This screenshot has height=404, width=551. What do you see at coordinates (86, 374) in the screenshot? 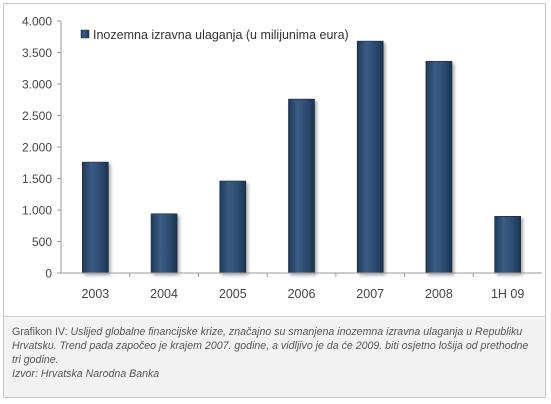
I see `caption-source: Izvor: Hrvatska Narodna Banka` at bounding box center [86, 374].